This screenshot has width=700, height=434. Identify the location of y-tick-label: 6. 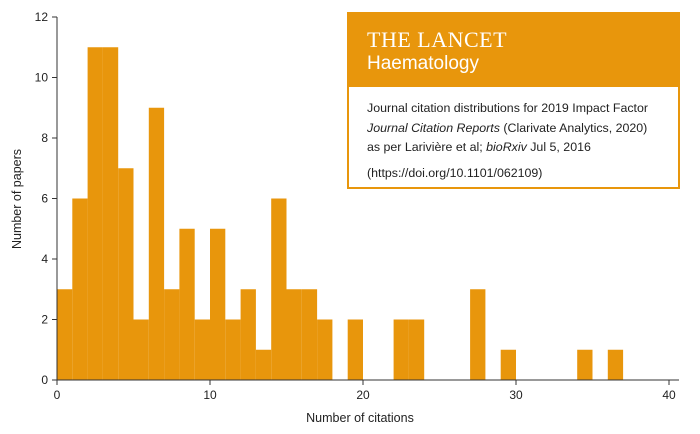
(44, 199).